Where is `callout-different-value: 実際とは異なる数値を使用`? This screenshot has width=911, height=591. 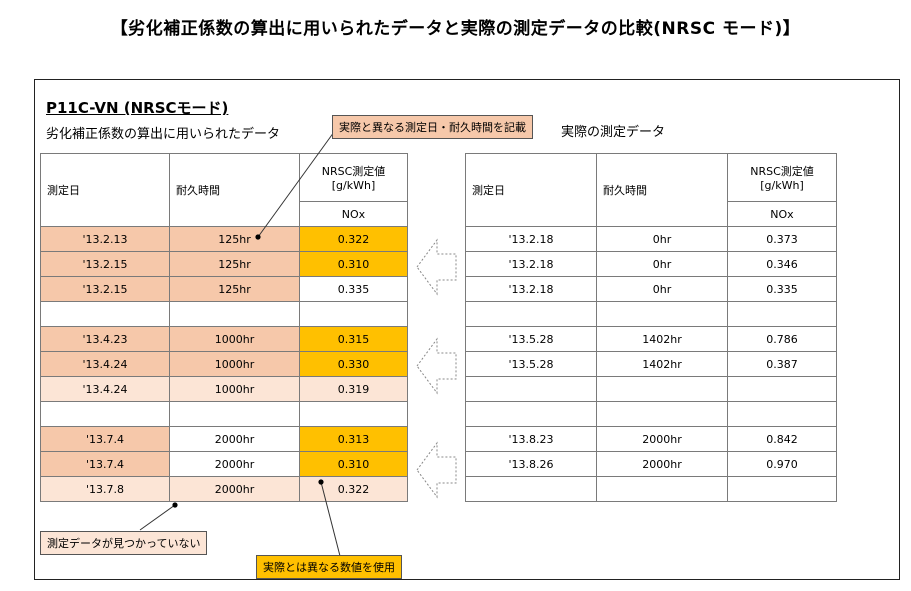
callout-different-value: 実際とは異なる数値を使用 is located at coordinates (329, 567).